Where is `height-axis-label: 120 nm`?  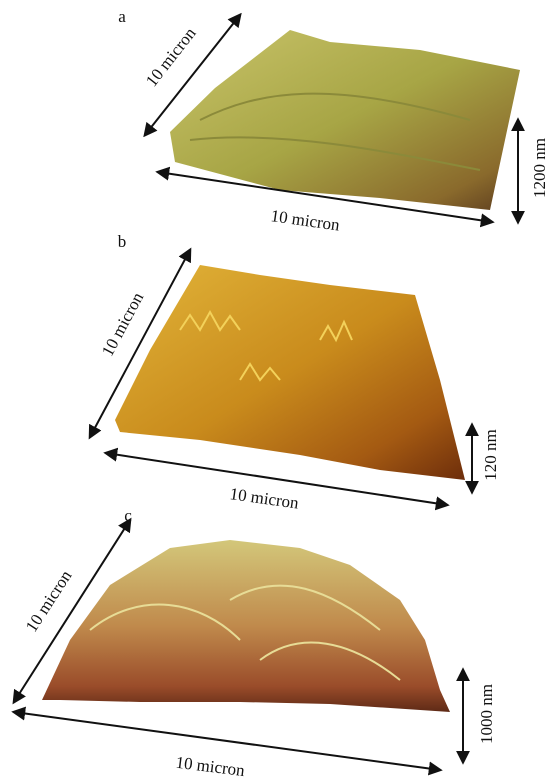
height-axis-label: 120 nm is located at coordinates (490, 454).